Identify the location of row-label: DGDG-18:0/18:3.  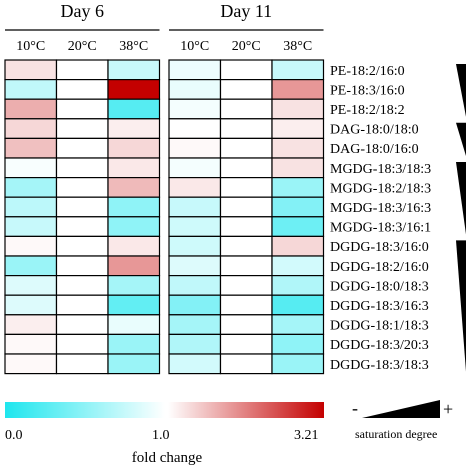
(379, 286).